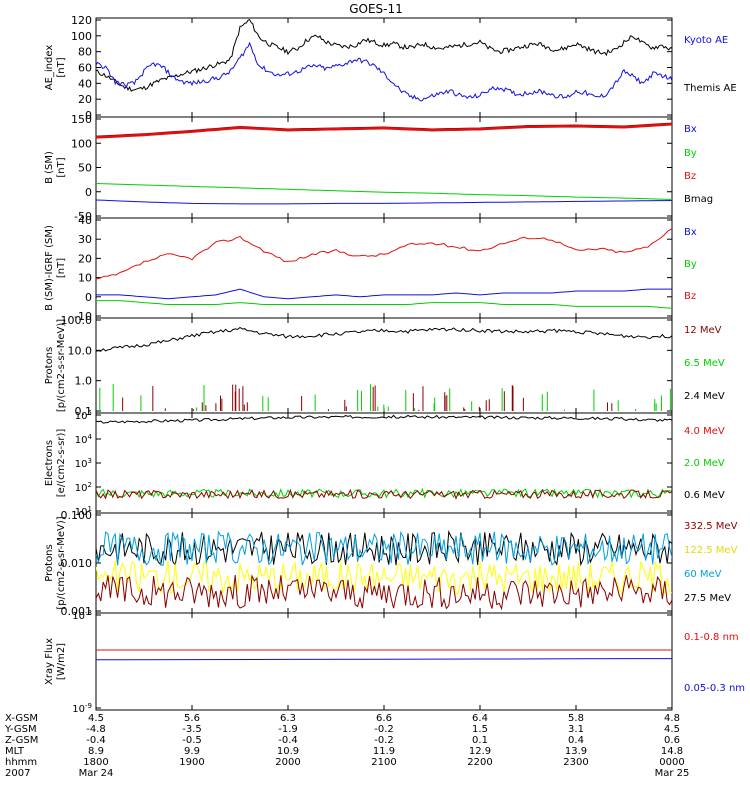 The height and width of the screenshot is (800, 750). I want to click on y-axis-label: B (SM) [nT], so click(55, 167).